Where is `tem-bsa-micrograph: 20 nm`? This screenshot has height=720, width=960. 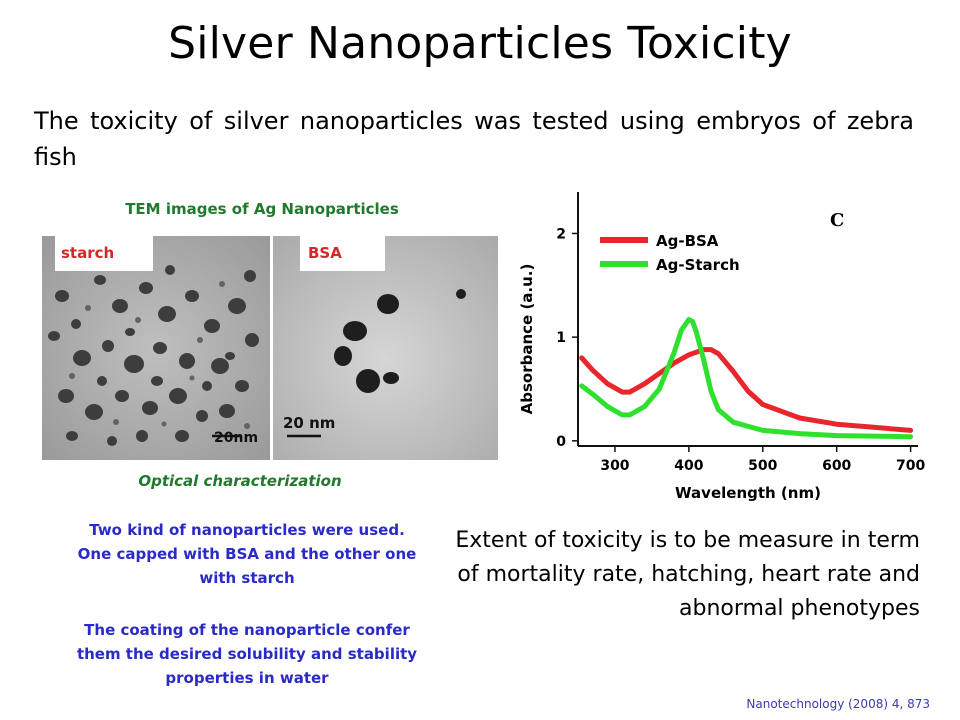 tem-bsa-micrograph: 20 nm is located at coordinates (385, 348).